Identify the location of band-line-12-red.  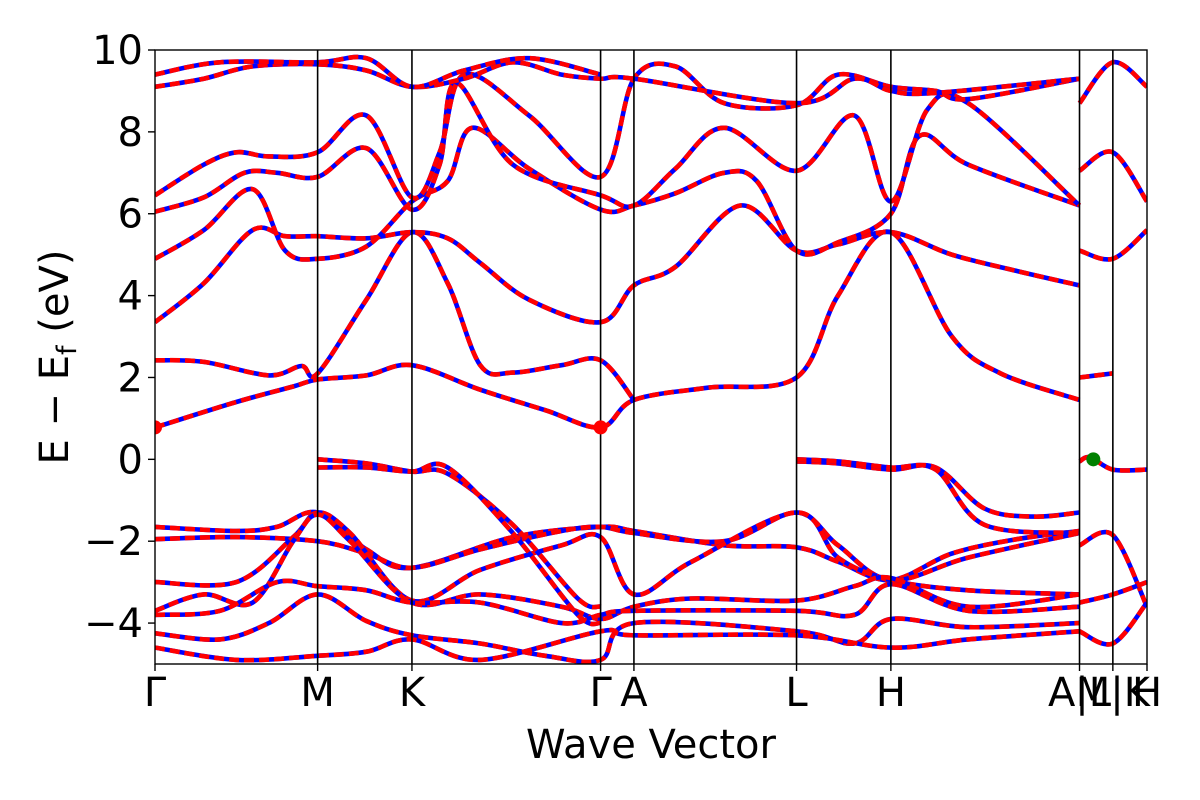
(617, 567).